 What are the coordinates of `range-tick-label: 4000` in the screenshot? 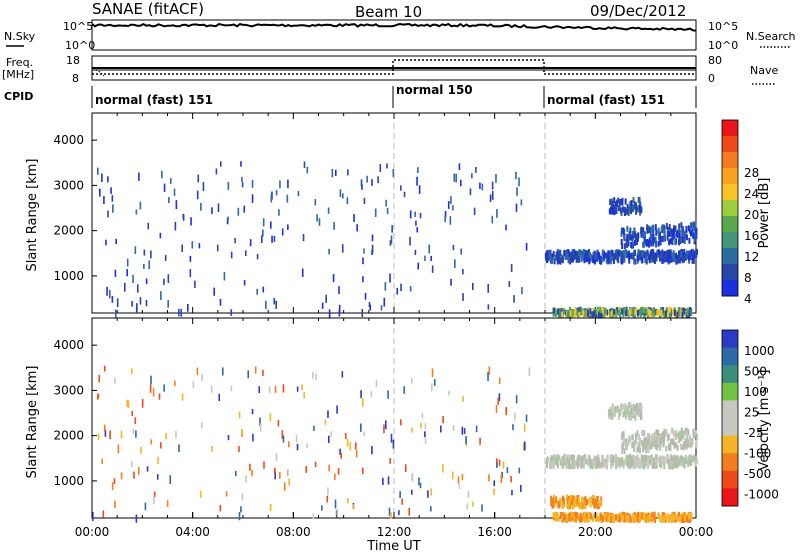 It's located at (68, 140).